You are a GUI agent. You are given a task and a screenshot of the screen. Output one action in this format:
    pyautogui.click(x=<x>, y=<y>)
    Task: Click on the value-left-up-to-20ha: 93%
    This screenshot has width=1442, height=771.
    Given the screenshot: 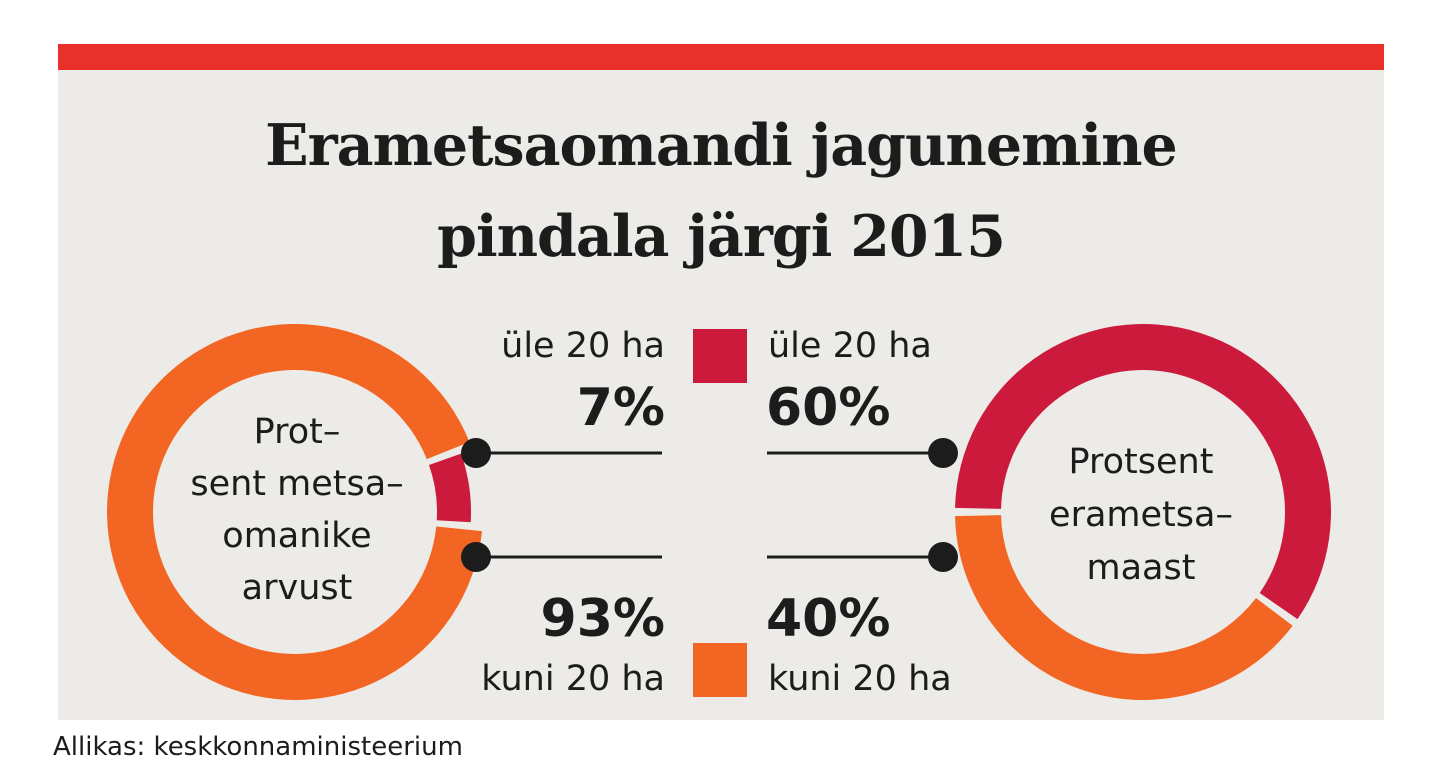 What is the action you would take?
    pyautogui.click(x=603, y=619)
    